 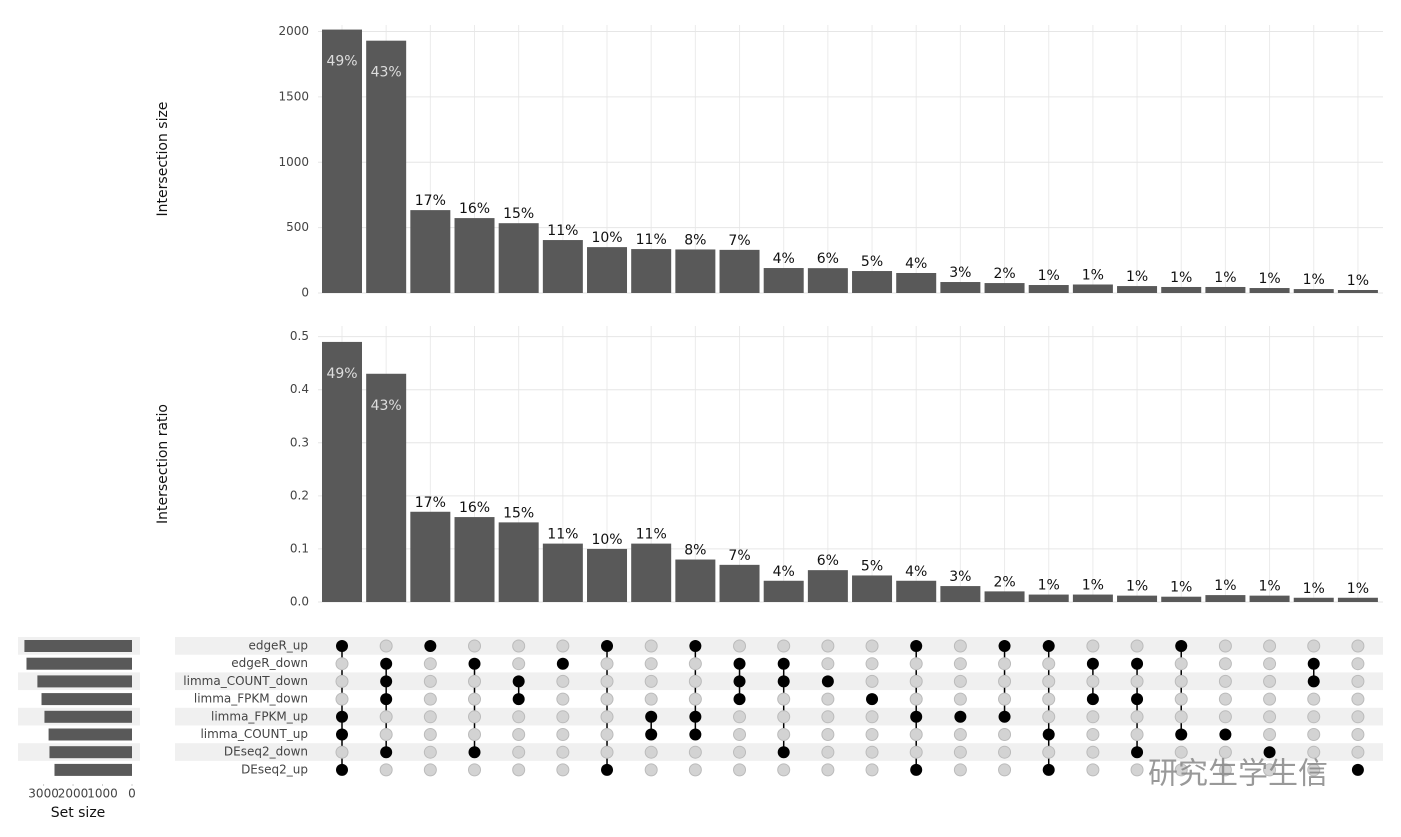 I want to click on value-label: 2%, so click(x=1004, y=274).